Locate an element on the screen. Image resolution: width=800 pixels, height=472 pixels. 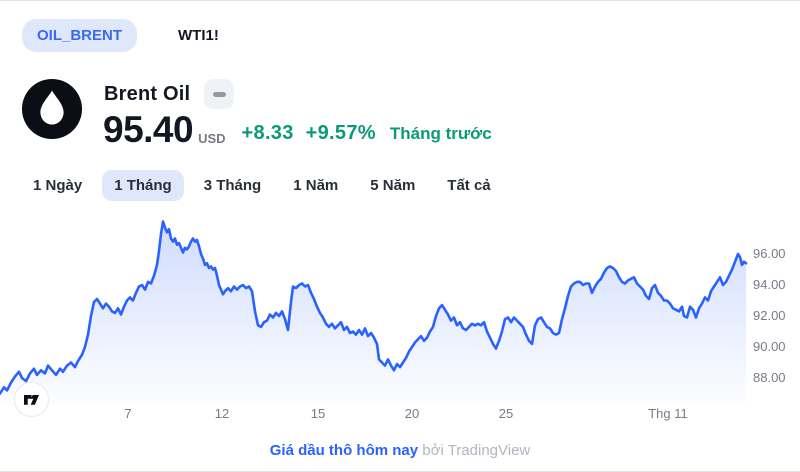
range-tab-1-ngày: 1 Ngày is located at coordinates (58, 185).